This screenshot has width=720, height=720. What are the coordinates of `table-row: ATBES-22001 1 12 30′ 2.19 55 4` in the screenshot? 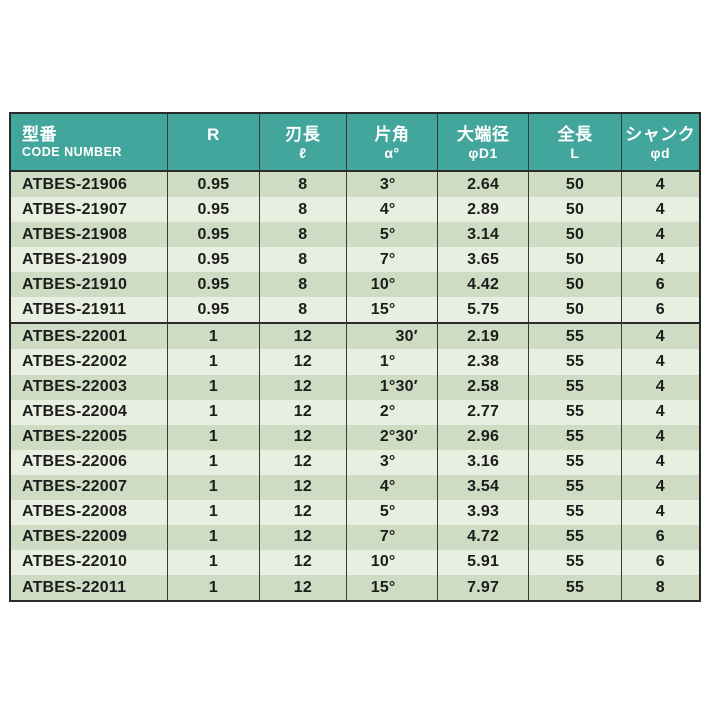 It's located at (355, 336).